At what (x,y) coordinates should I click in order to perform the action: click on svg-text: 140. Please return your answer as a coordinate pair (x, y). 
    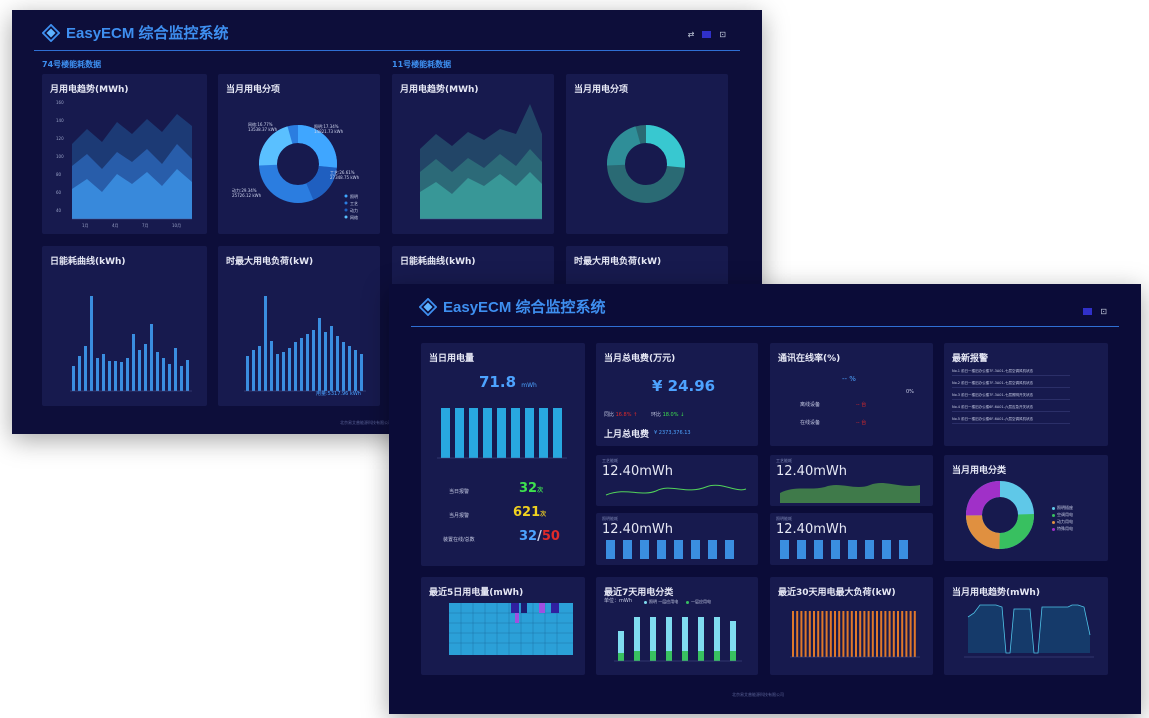
    Looking at the image, I should click on (60, 120).